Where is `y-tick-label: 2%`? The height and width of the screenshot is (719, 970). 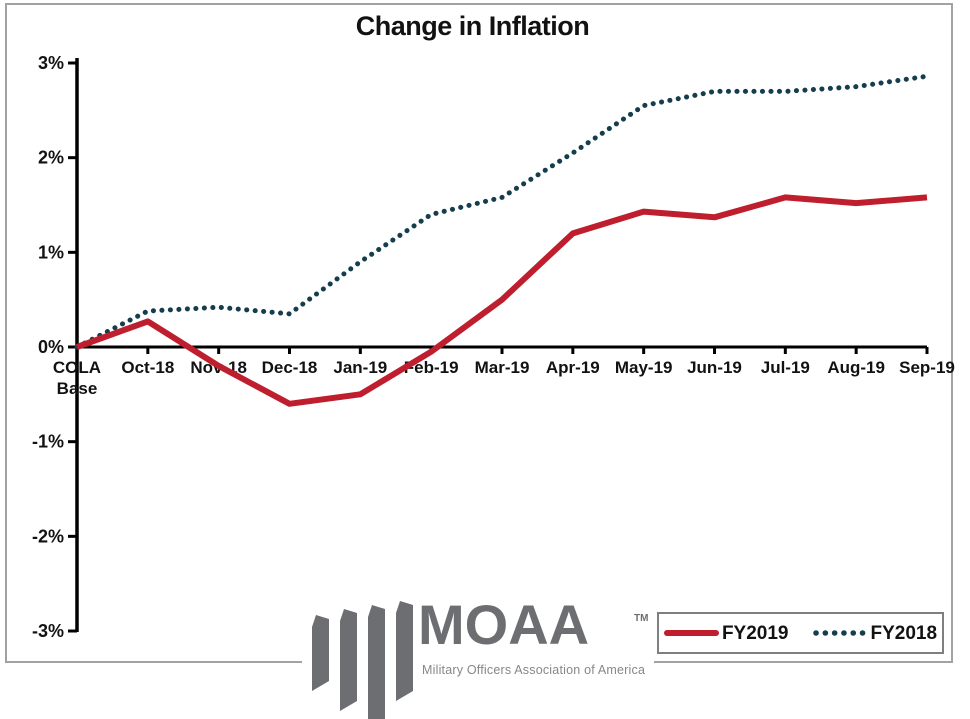
y-tick-label: 2% is located at coordinates (51, 158).